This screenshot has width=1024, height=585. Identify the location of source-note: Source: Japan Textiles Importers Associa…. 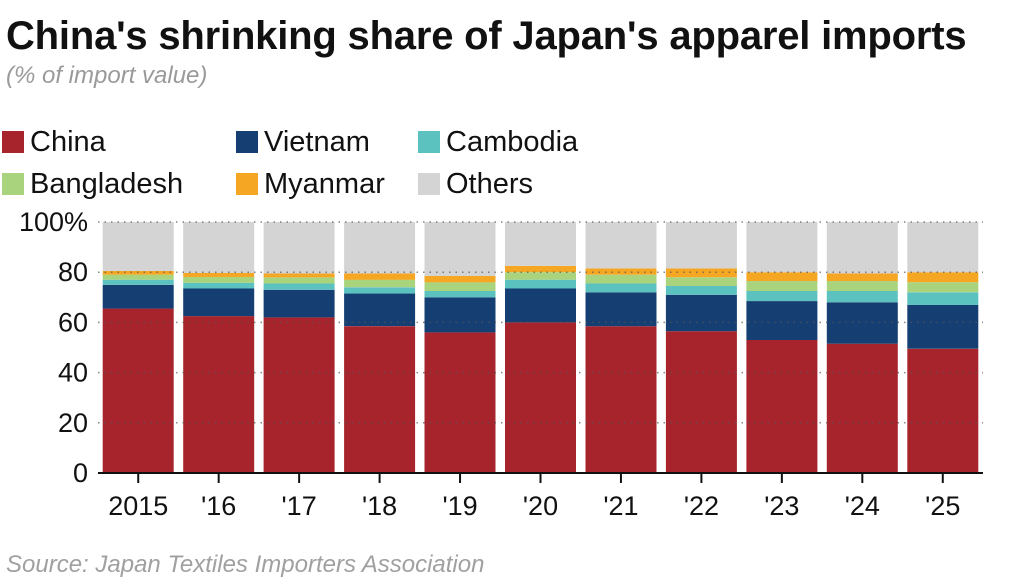
(245, 564).